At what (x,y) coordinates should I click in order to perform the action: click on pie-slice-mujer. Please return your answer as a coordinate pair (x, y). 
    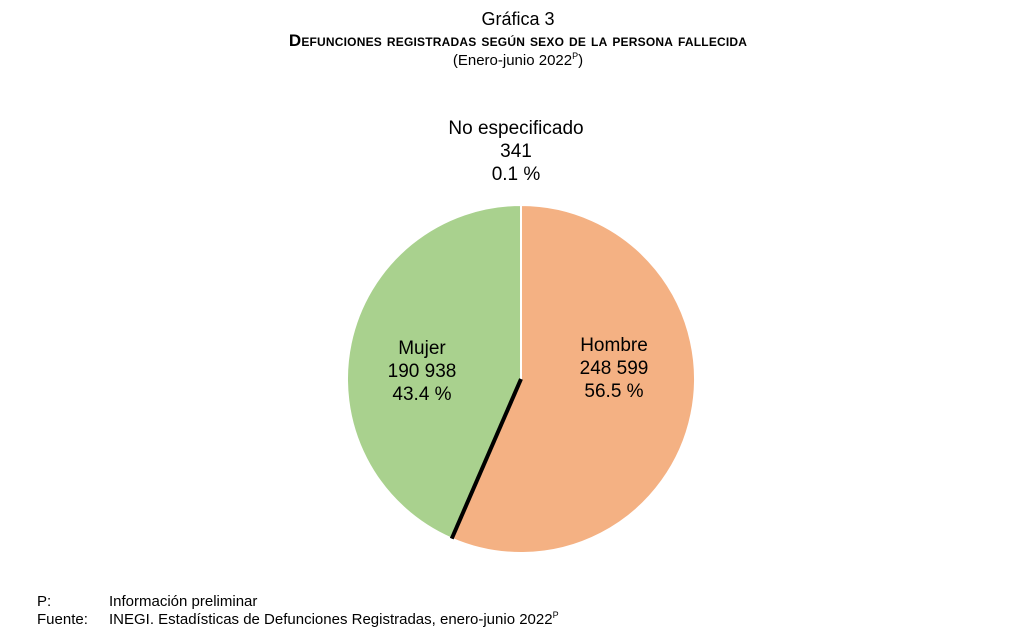
    Looking at the image, I should click on (434, 372).